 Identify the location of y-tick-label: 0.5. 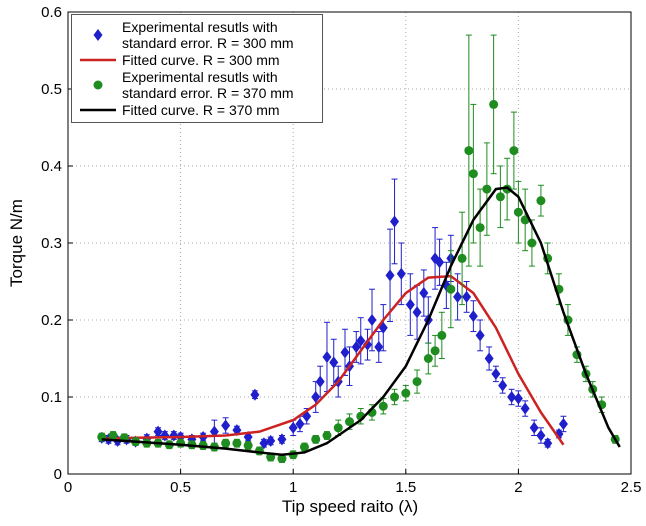
(51, 89).